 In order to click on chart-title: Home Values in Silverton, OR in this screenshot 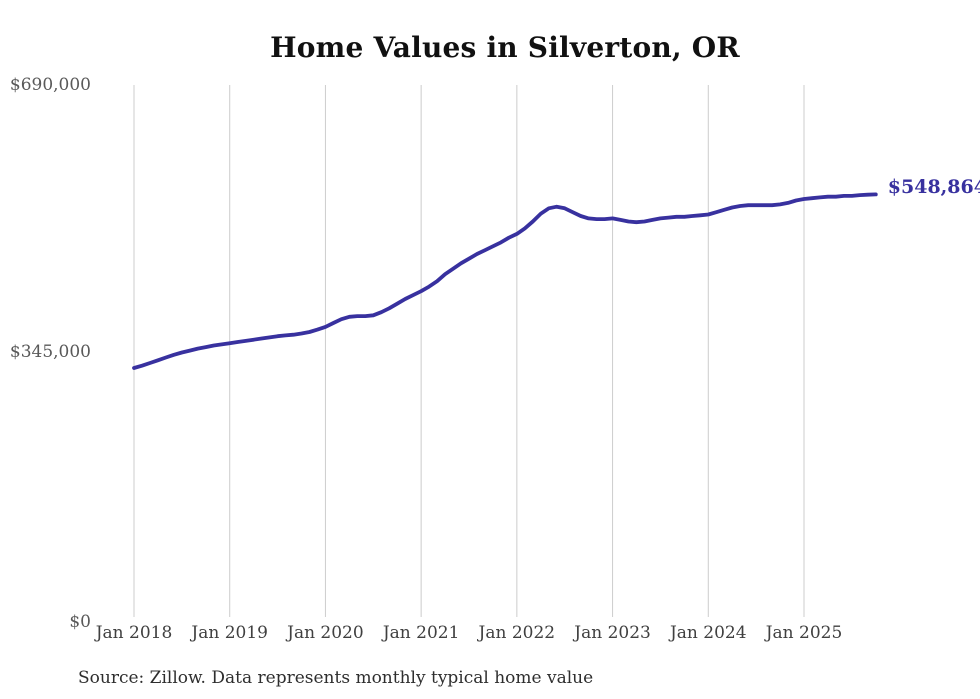, I will do `click(505, 47)`.